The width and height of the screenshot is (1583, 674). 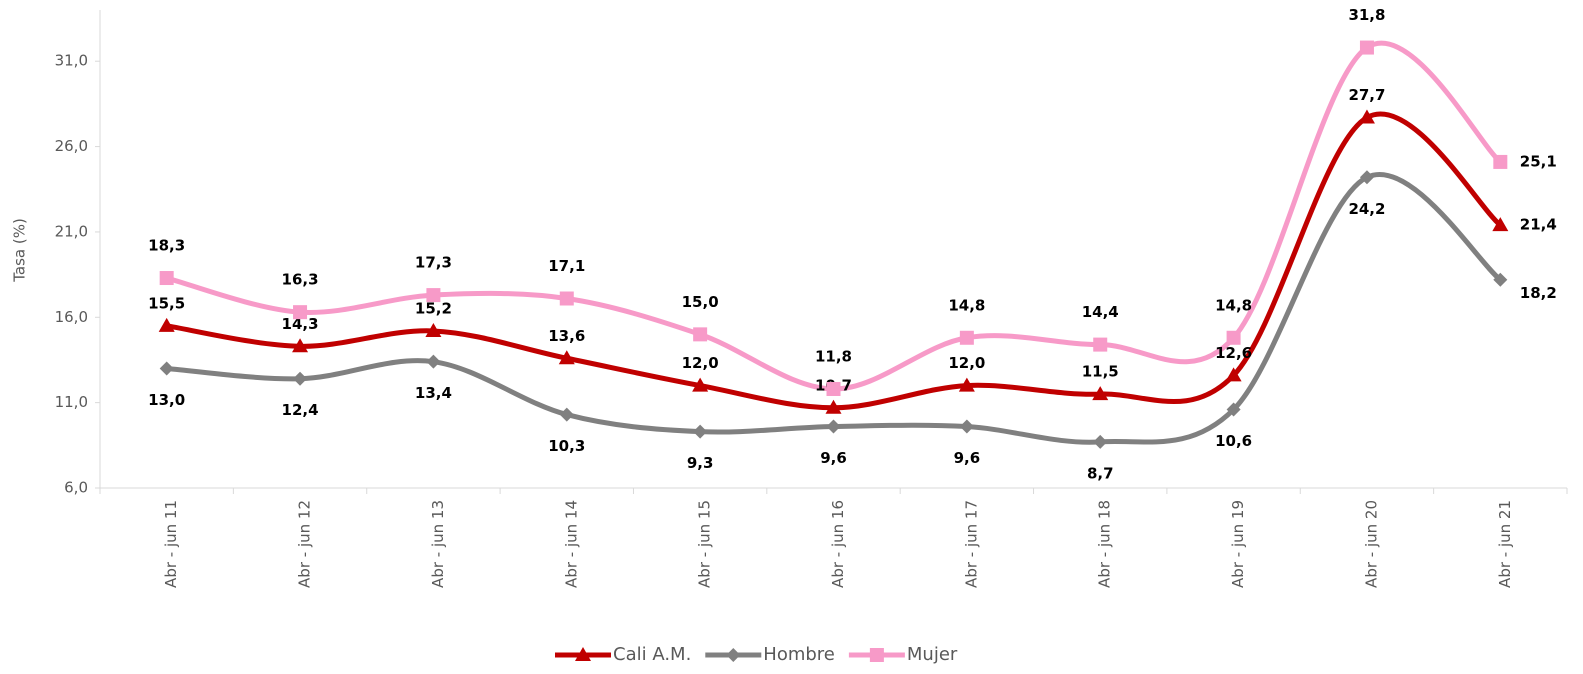 What do you see at coordinates (171, 544) in the screenshot?
I see `x-tick-label: Abr - jun 11` at bounding box center [171, 544].